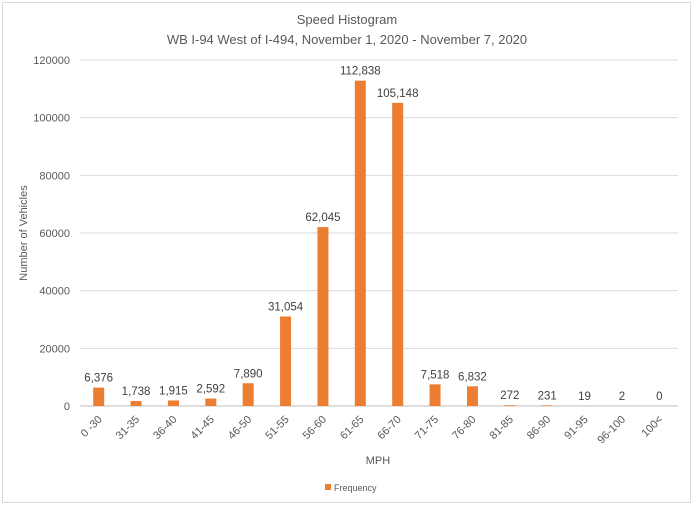 The width and height of the screenshot is (695, 507). Describe the element at coordinates (464, 428) in the screenshot. I see `x-tick-label: 76-80` at that location.